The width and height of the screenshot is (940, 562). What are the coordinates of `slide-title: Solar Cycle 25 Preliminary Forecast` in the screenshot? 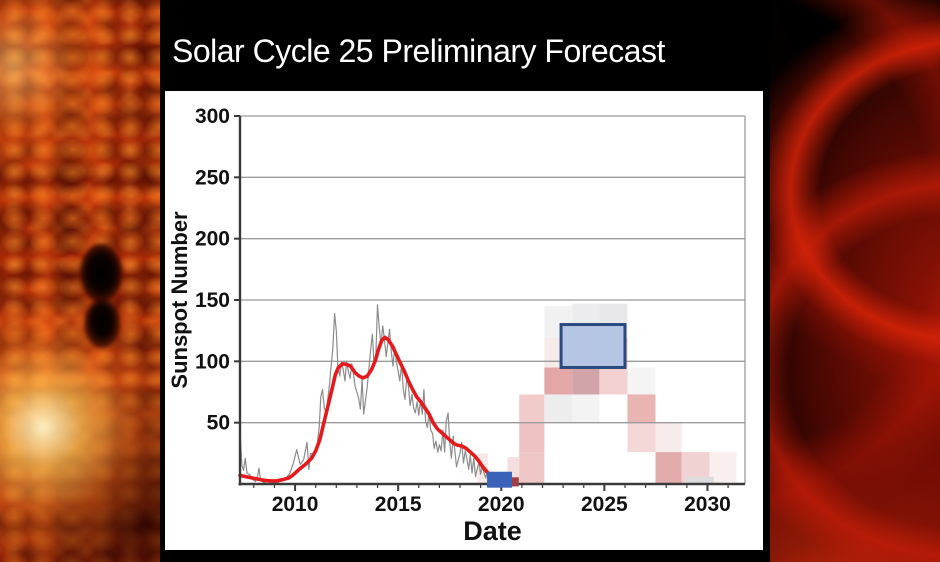 It's located at (418, 51).